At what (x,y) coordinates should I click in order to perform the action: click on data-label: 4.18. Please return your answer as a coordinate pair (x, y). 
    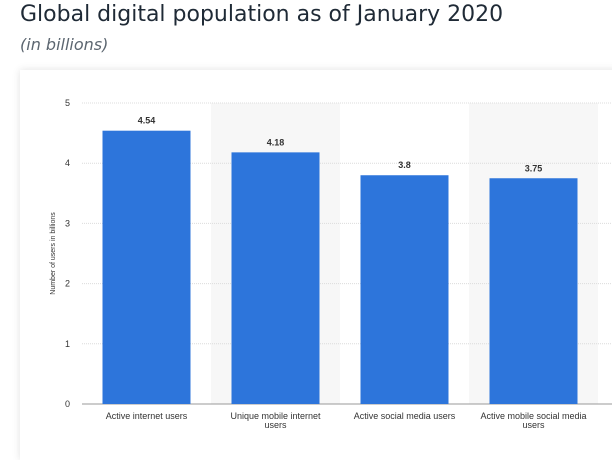
    Looking at the image, I should click on (276, 142).